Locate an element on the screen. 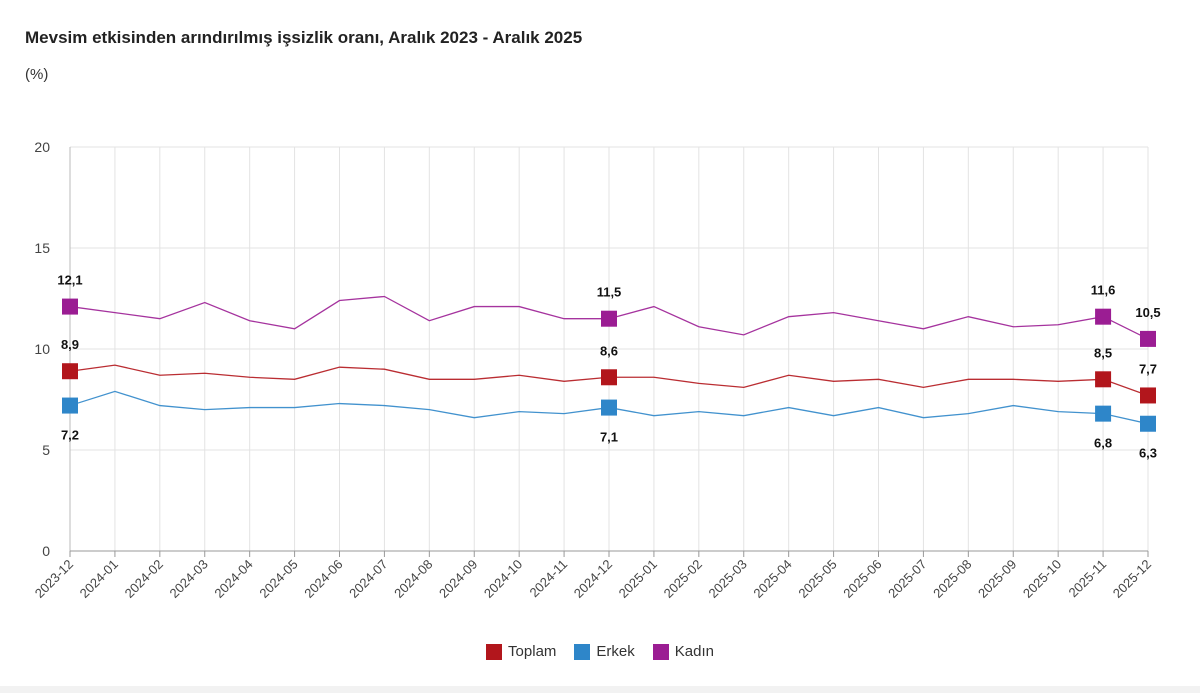 Image resolution: width=1200 pixels, height=693 pixels. data-label-erkek: 7,2 is located at coordinates (70, 435).